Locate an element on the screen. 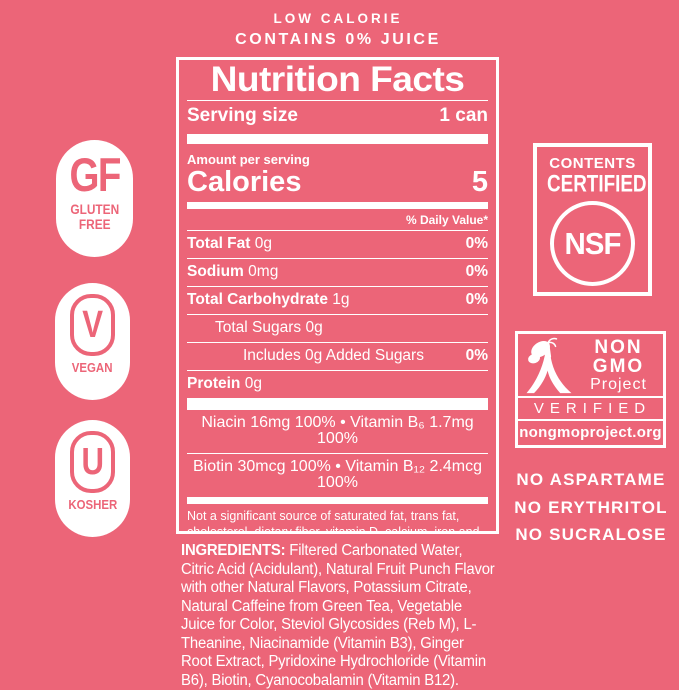  kosher-label: KOSHER is located at coordinates (92, 504).